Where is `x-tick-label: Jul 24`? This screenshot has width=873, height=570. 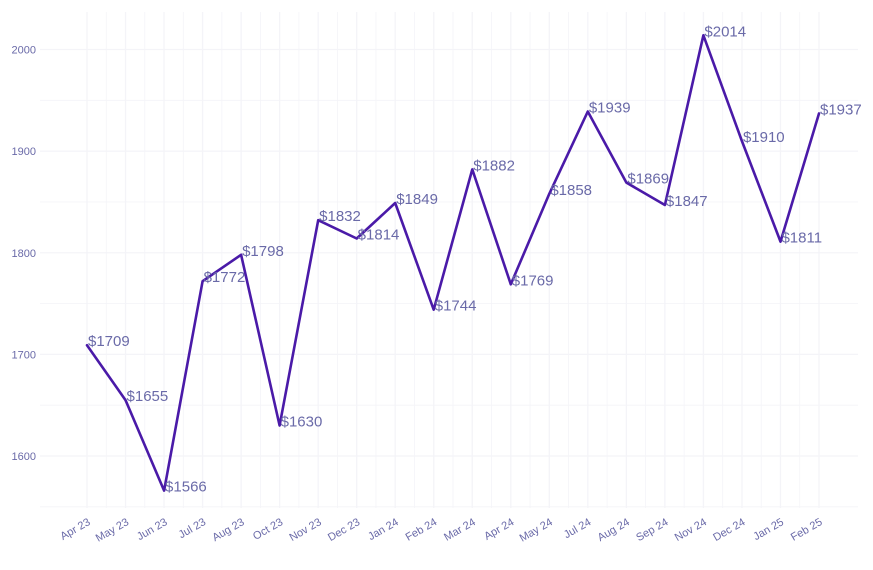
x-tick-label: Jul 24 is located at coordinates (577, 528).